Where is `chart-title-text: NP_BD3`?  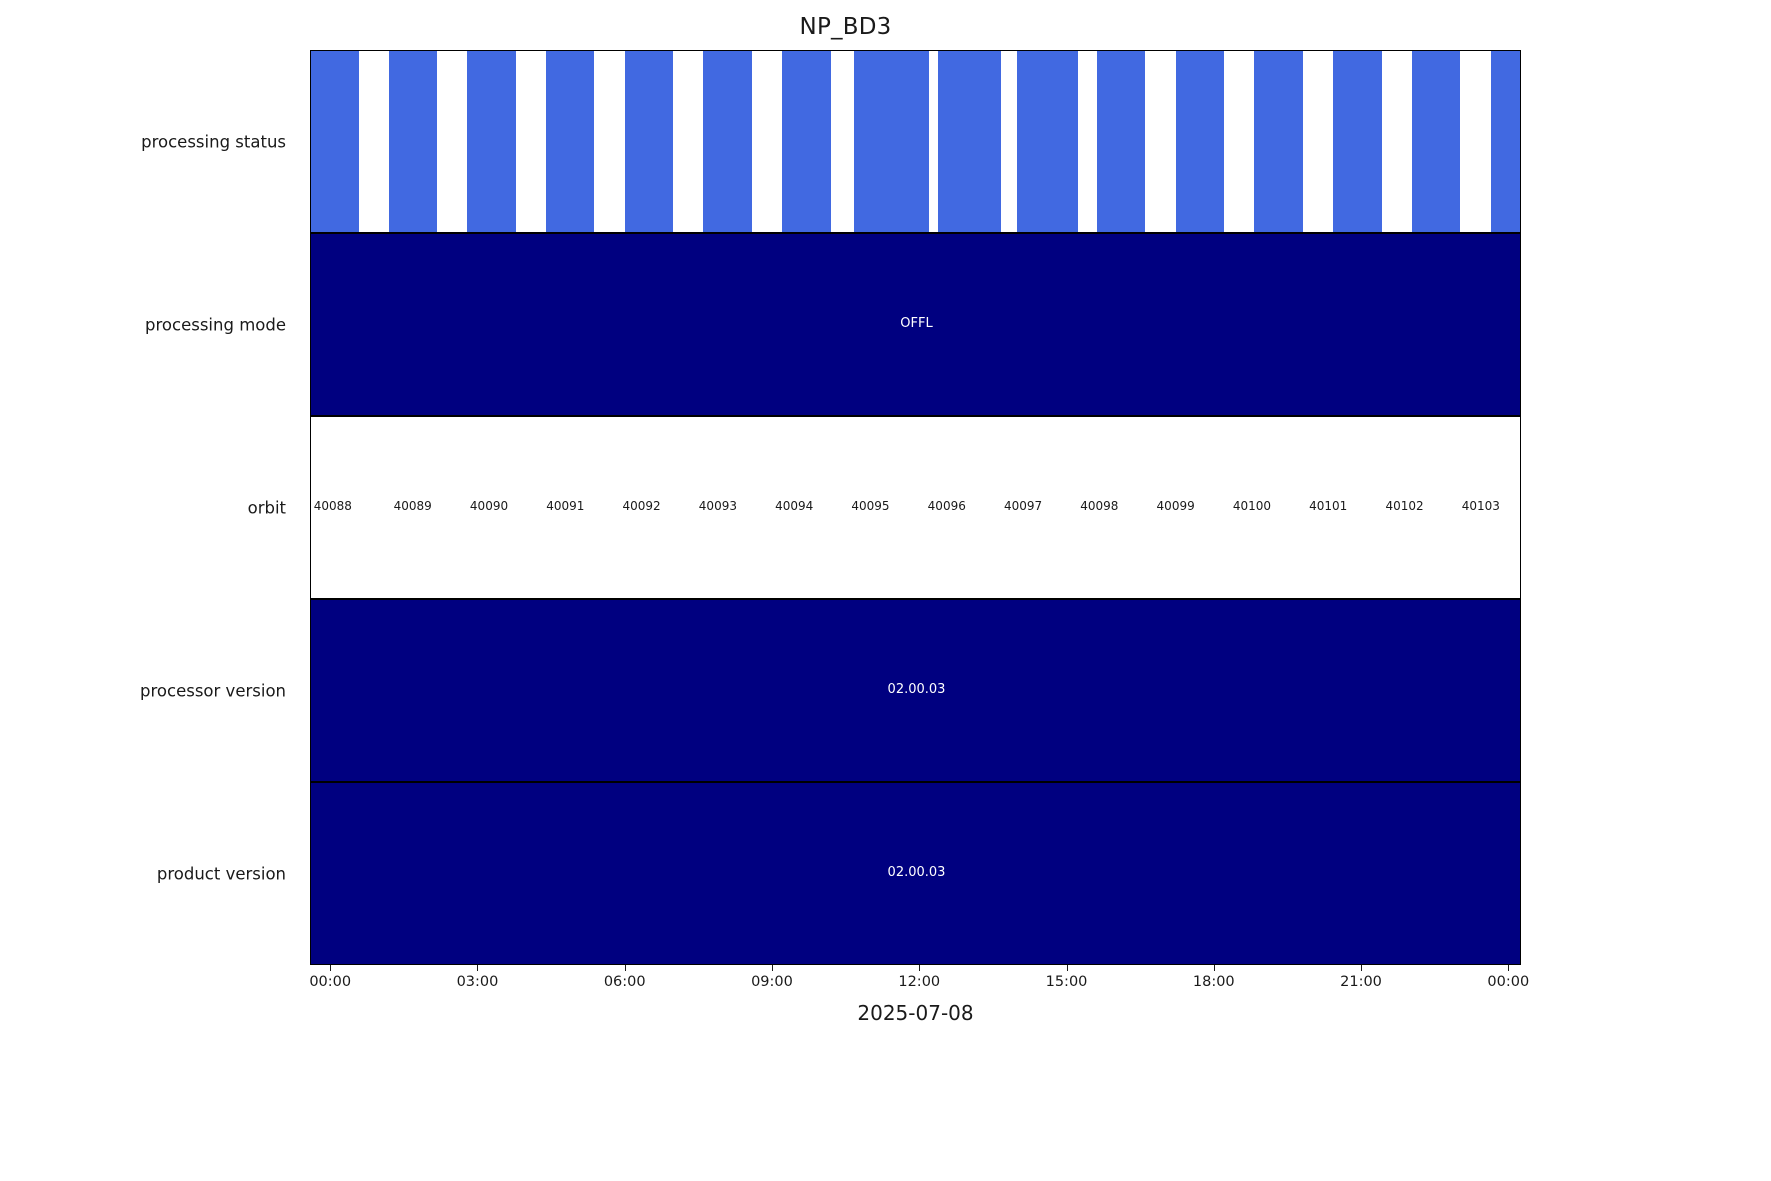 chart-title-text: NP_BD3 is located at coordinates (845, 27).